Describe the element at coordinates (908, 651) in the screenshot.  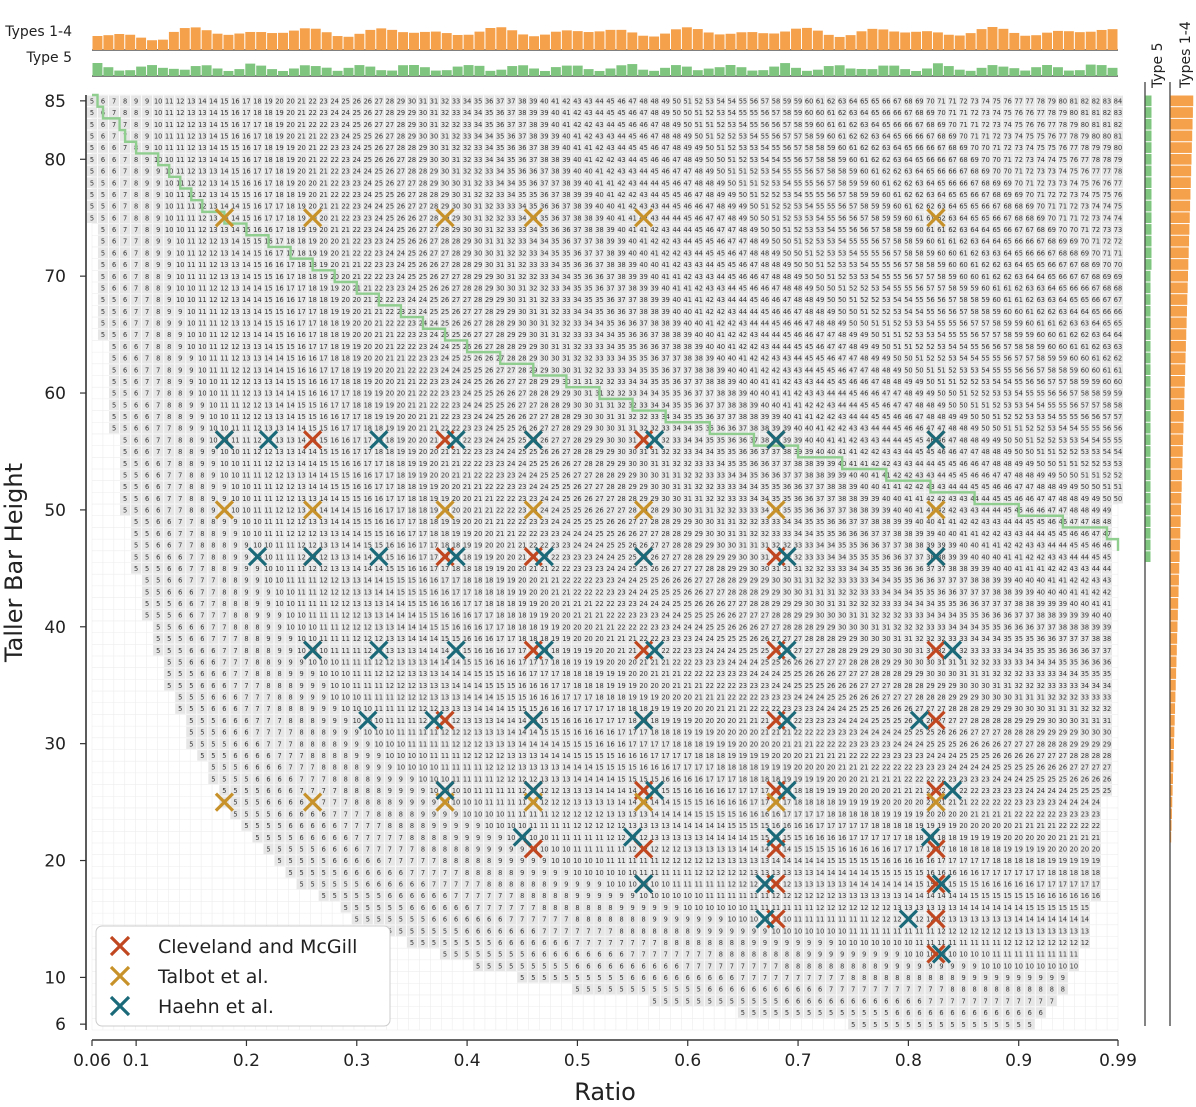
I see `cell-label: 30` at that location.